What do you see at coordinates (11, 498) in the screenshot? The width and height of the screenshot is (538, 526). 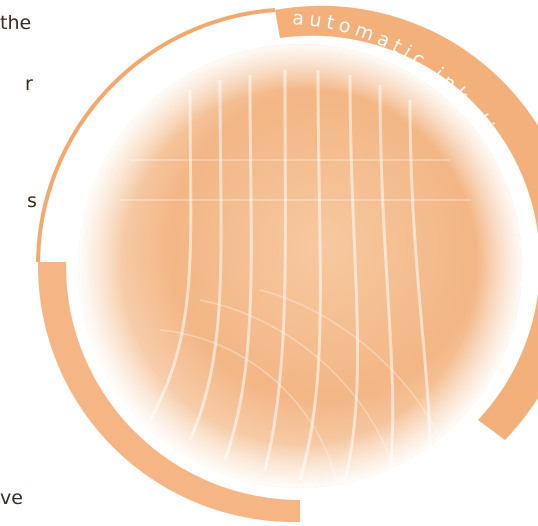 I see `text-fragment: ve` at bounding box center [11, 498].